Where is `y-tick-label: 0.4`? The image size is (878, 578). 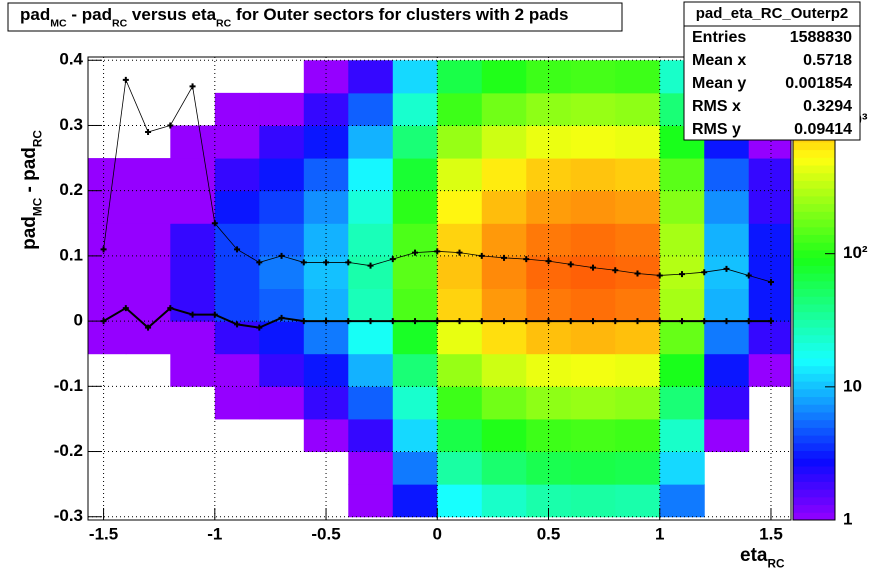 y-tick-label: 0.4 is located at coordinates (71, 59).